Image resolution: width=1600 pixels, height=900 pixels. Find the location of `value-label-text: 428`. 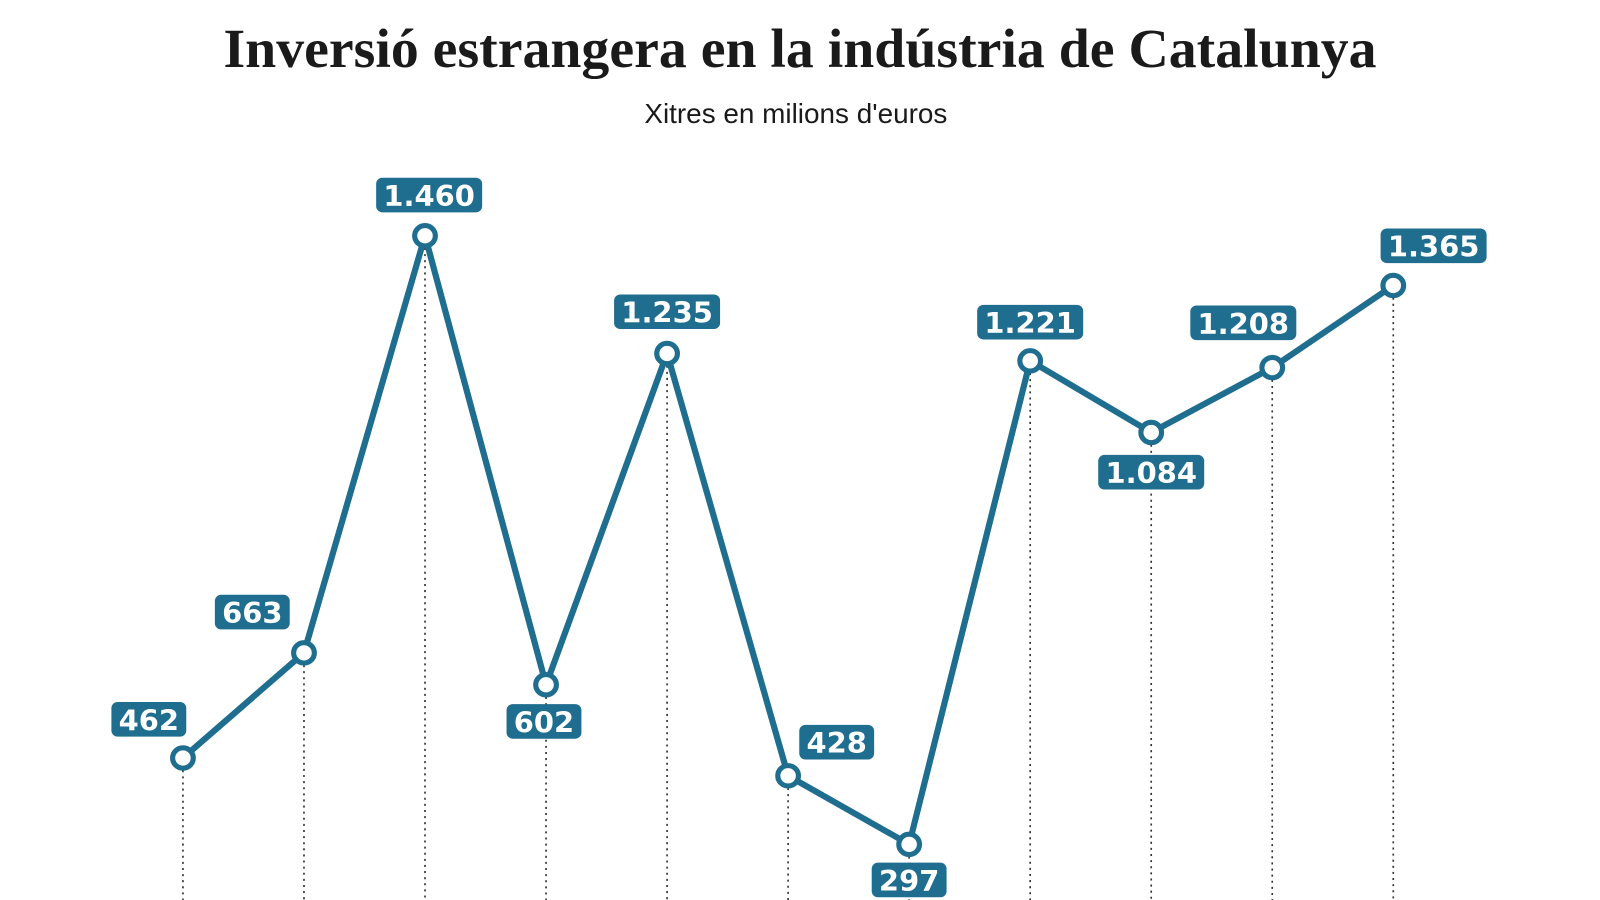

value-label-text: 428 is located at coordinates (836, 743).